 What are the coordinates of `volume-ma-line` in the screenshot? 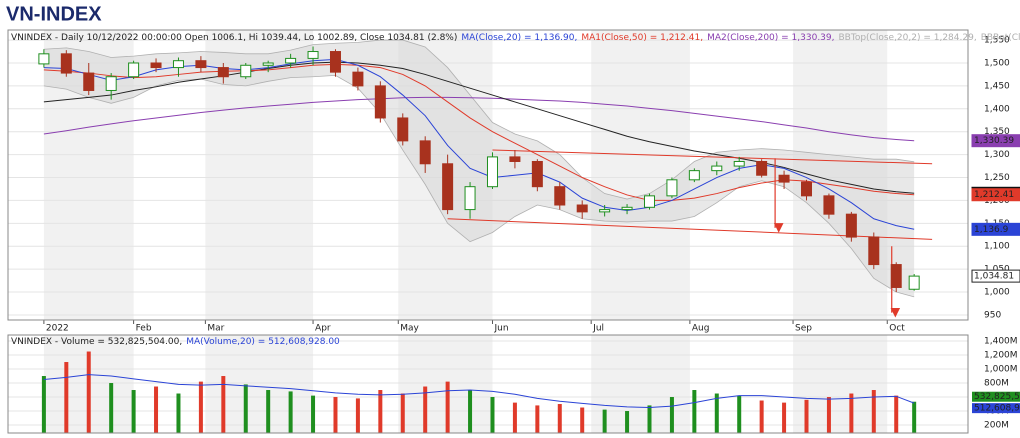 It's located at (479, 391).